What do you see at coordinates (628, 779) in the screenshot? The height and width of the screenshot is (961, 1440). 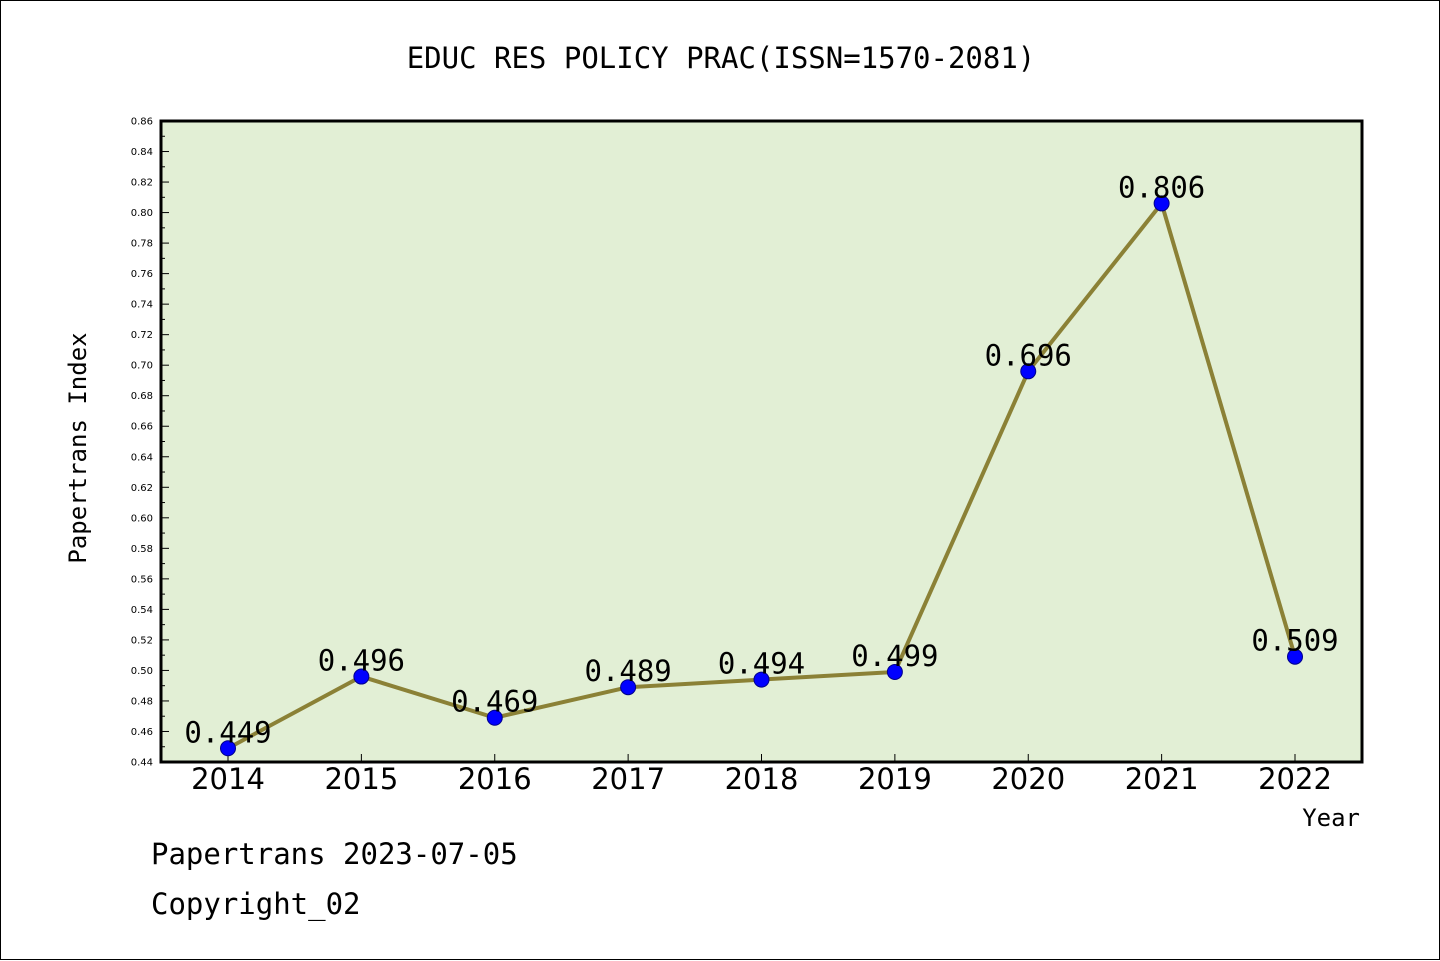 I see `x-tick-label: 2017` at bounding box center [628, 779].